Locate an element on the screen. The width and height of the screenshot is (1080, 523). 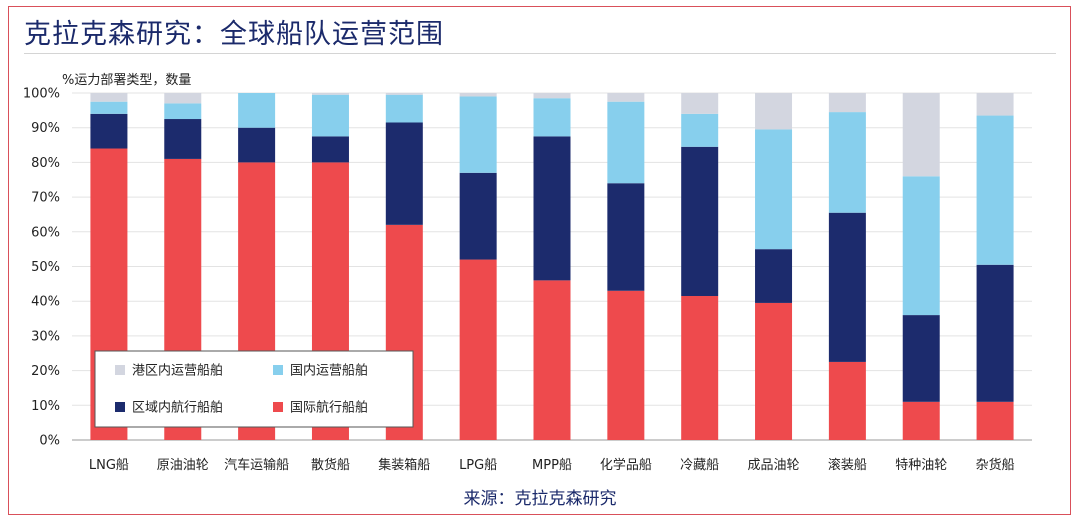
x-tick-label: MPP船 is located at coordinates (552, 465).